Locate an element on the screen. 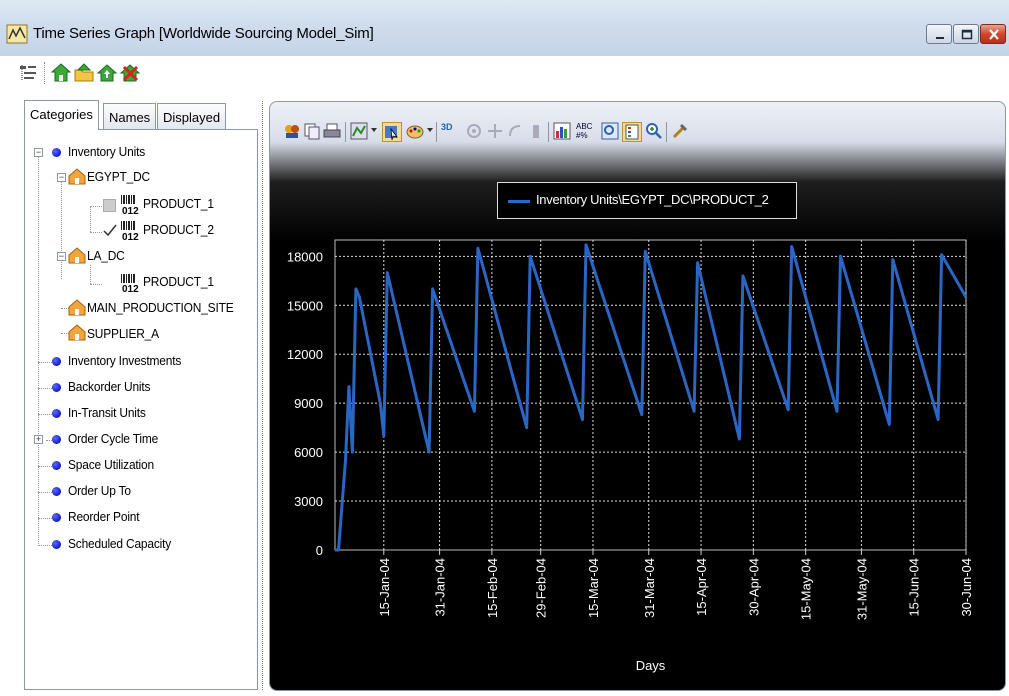 This screenshot has height=696, width=1009. x-tick-label: 15-Jan-04 is located at coordinates (384, 587).